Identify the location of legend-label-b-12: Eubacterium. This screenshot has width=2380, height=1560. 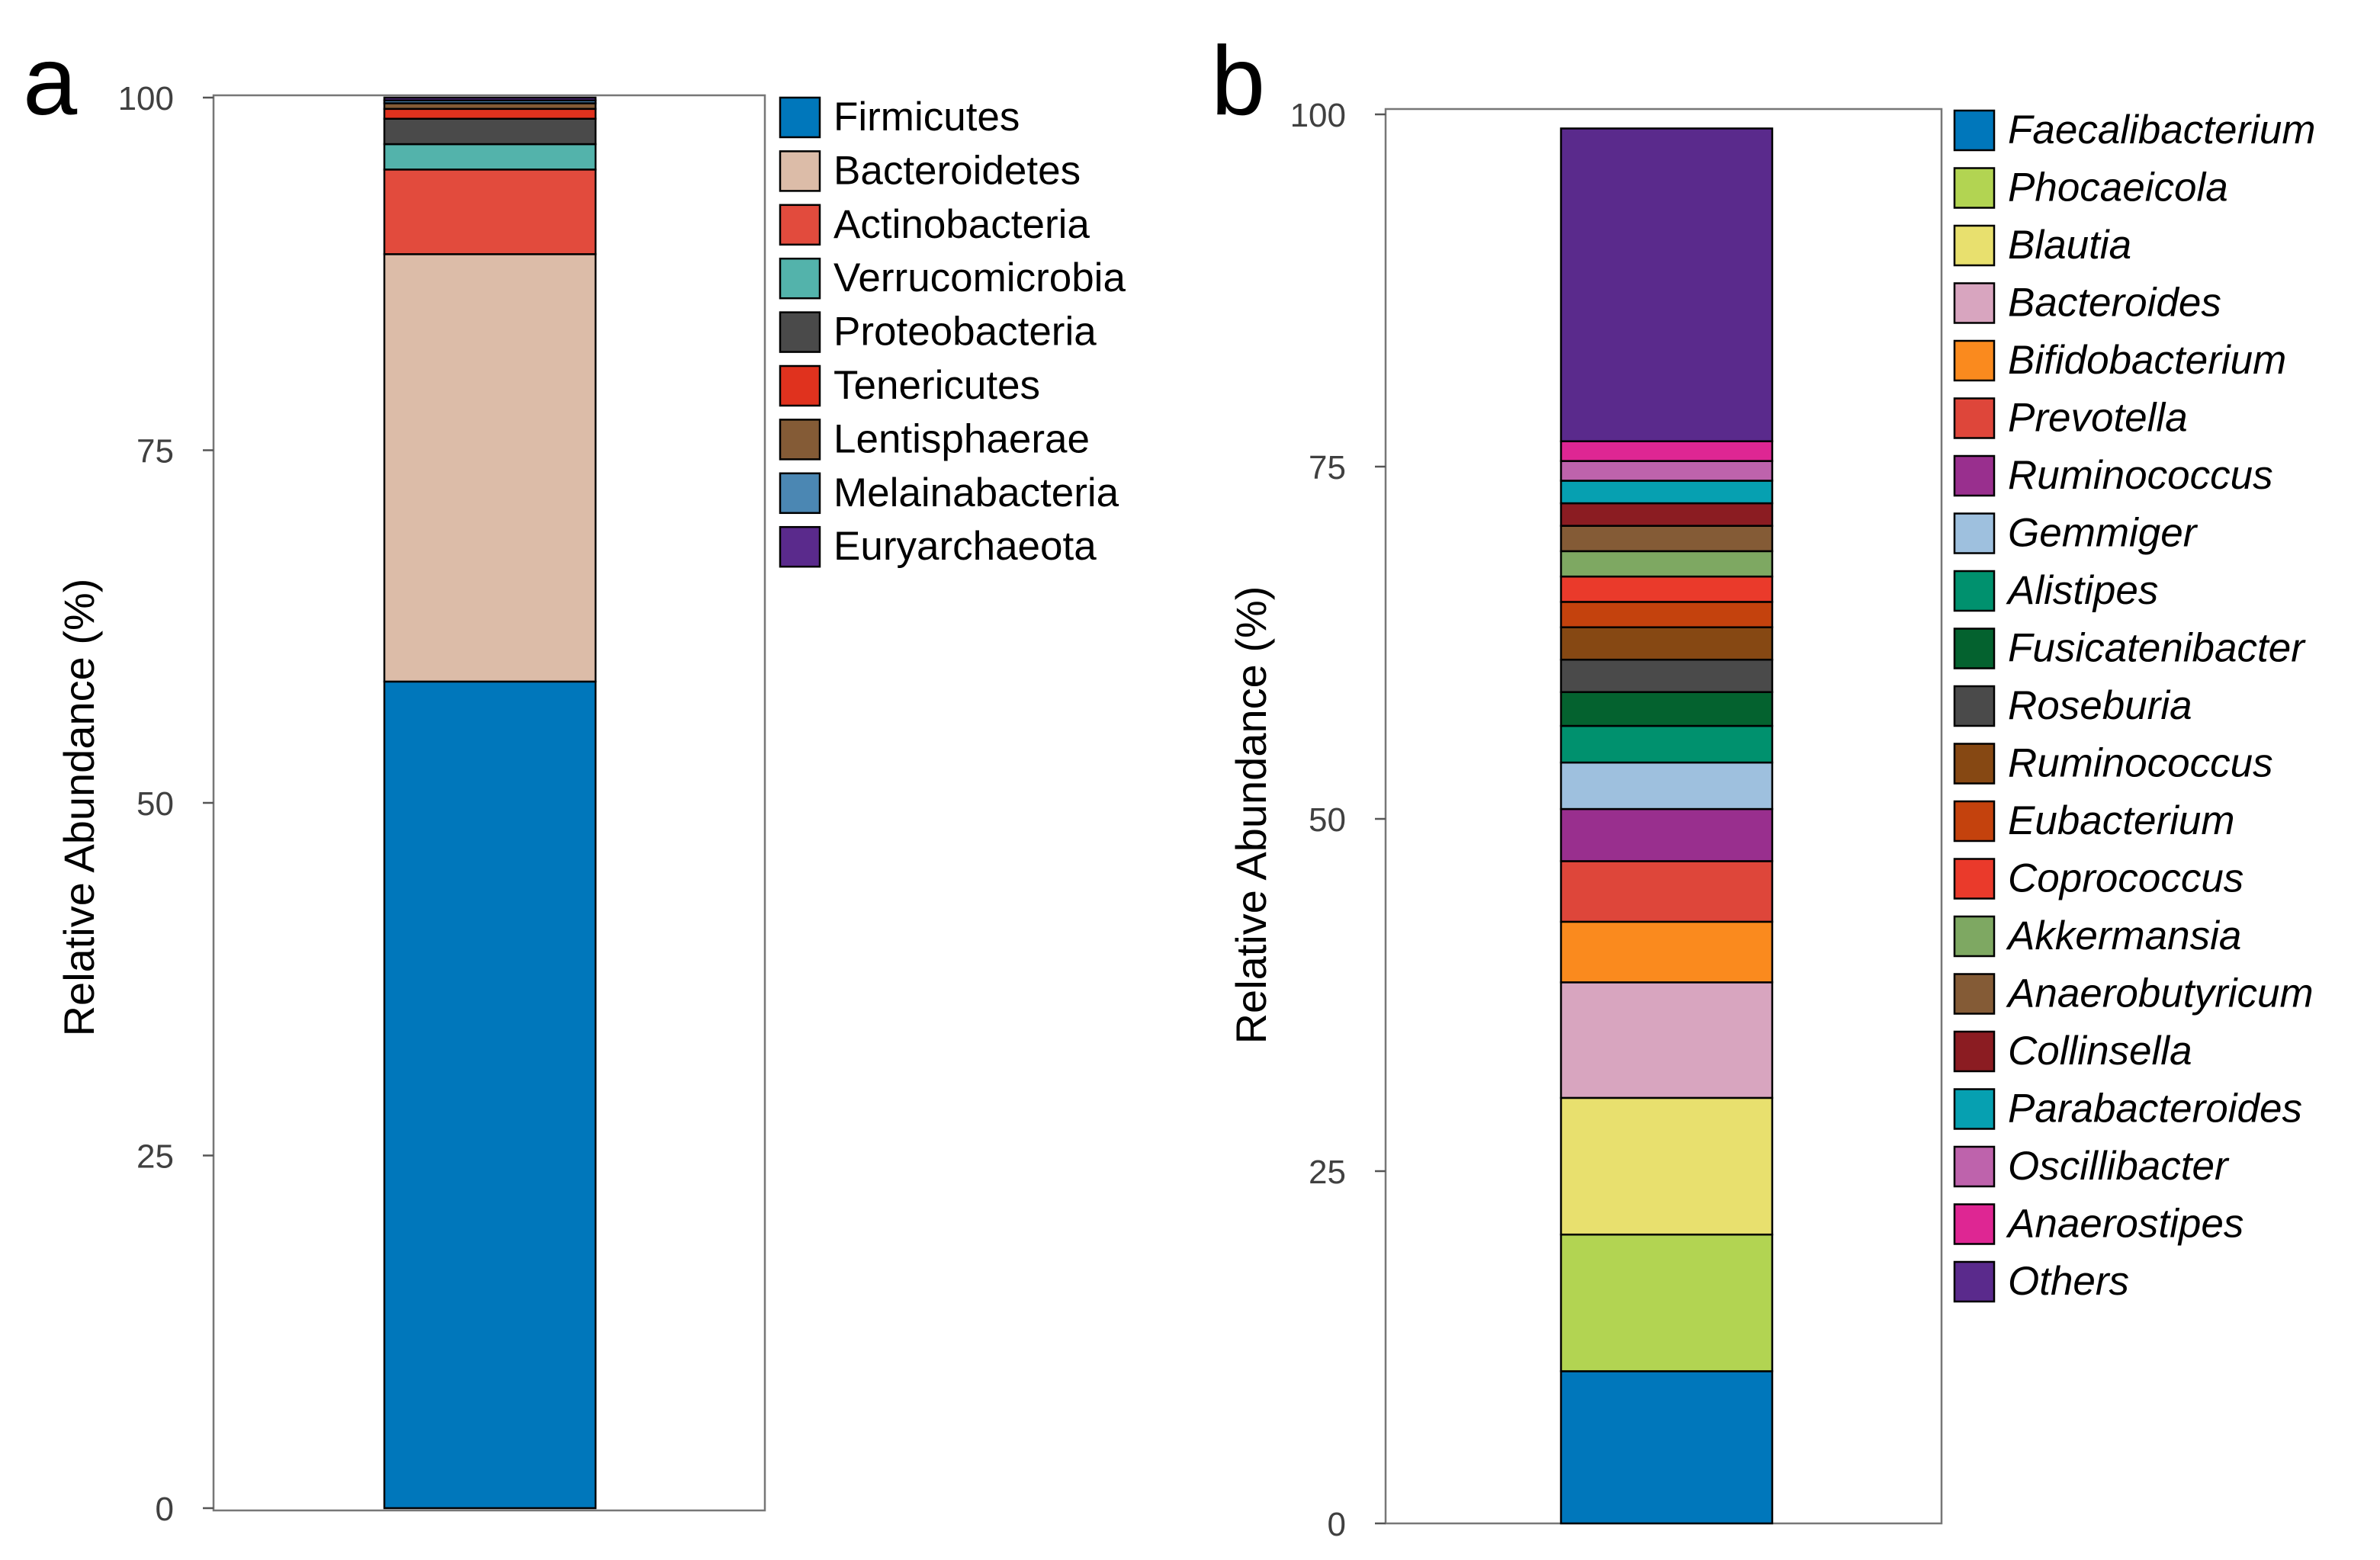
(2122, 821).